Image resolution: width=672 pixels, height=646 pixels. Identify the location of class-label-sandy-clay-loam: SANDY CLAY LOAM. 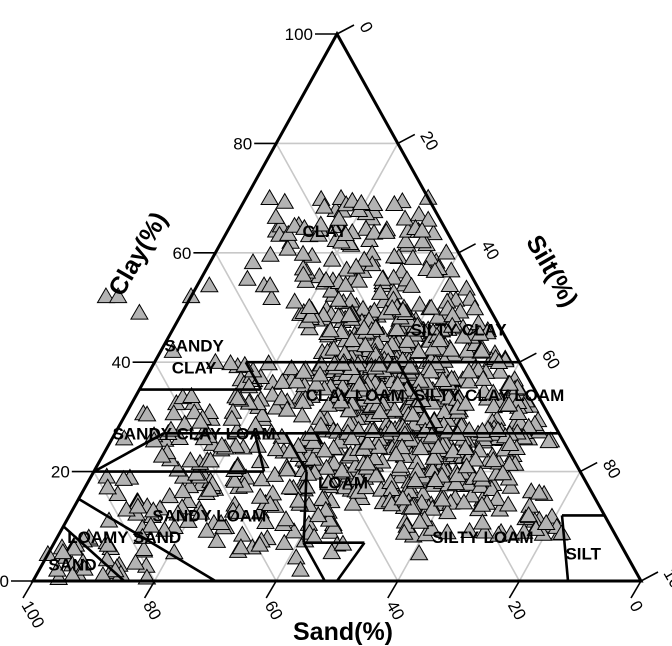
(194, 433).